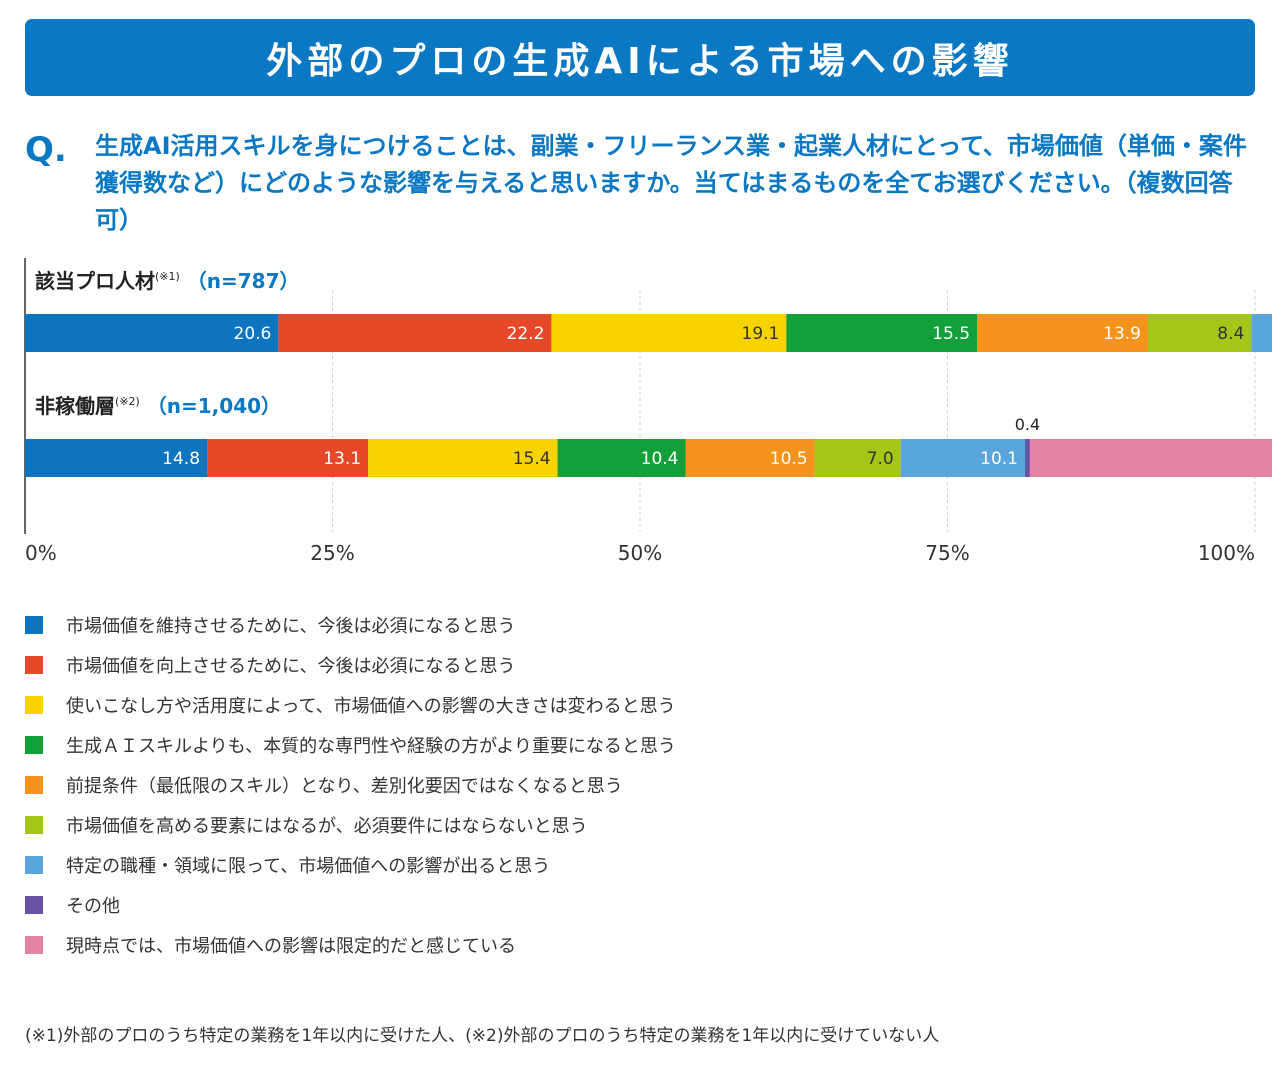  I want to click on bar-value-label: 10.5, so click(789, 459).